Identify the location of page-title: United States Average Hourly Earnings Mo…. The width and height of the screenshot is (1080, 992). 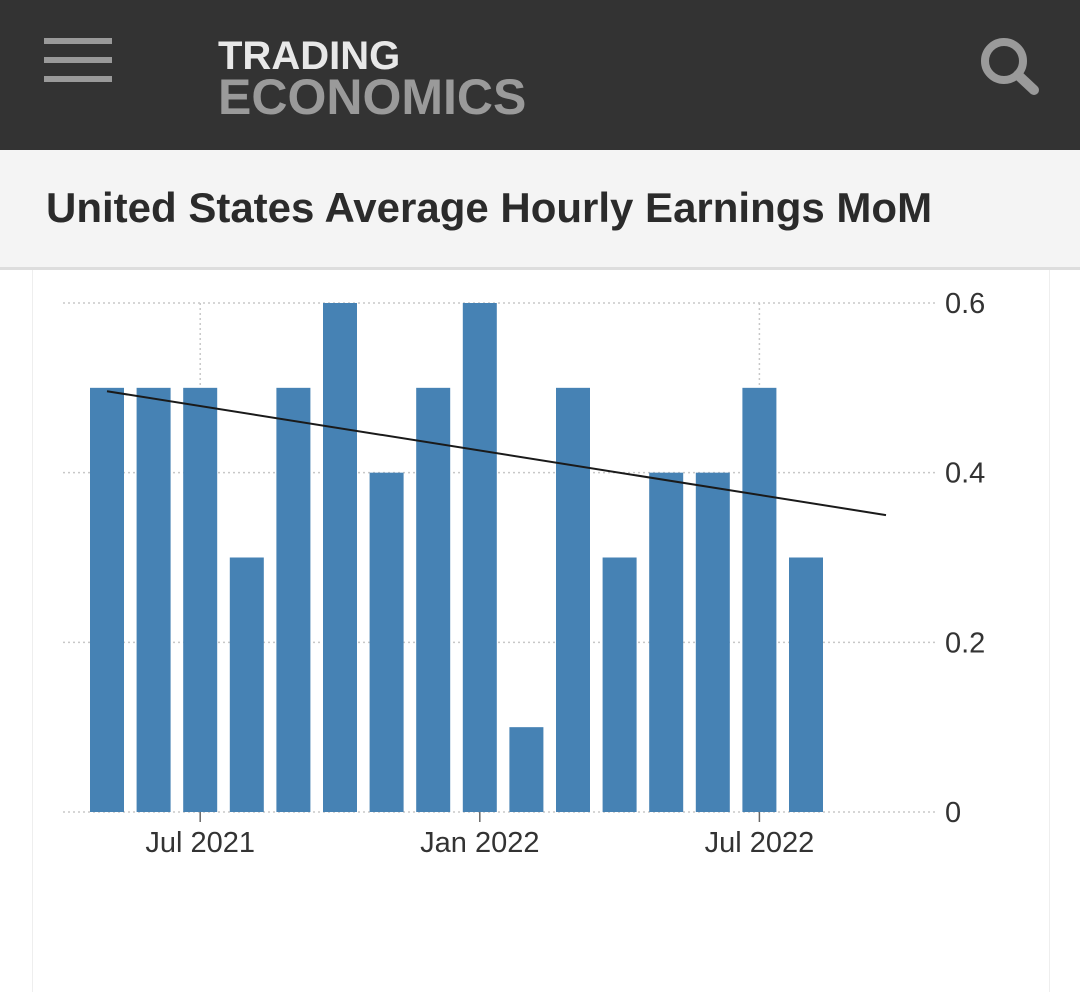
(489, 207).